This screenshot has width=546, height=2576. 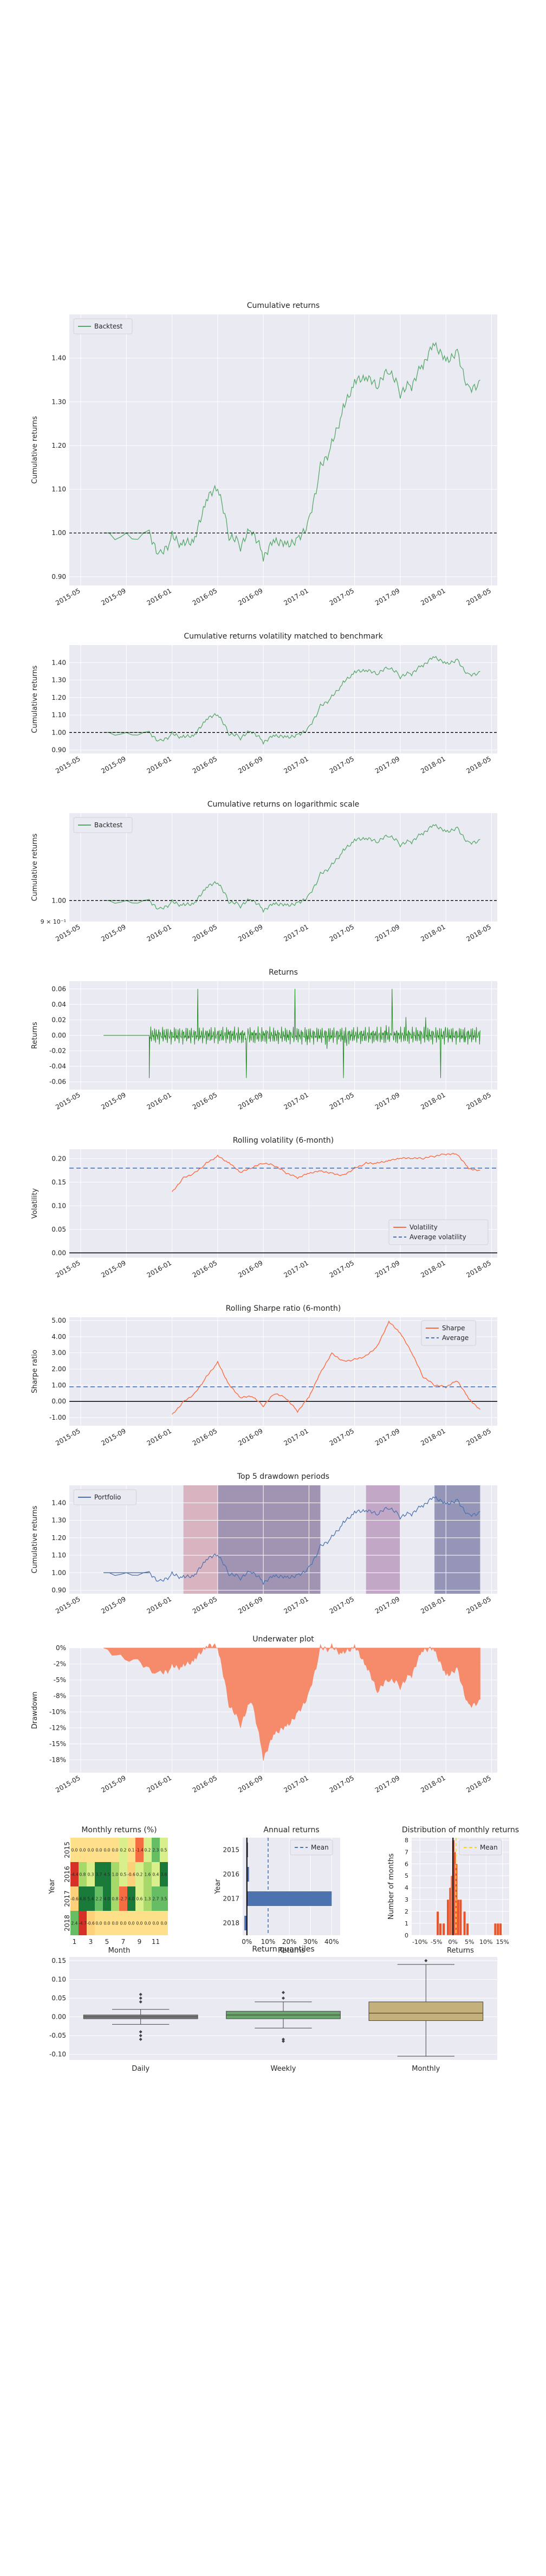 I want to click on y-tick-label: 1.10, so click(x=58, y=489).